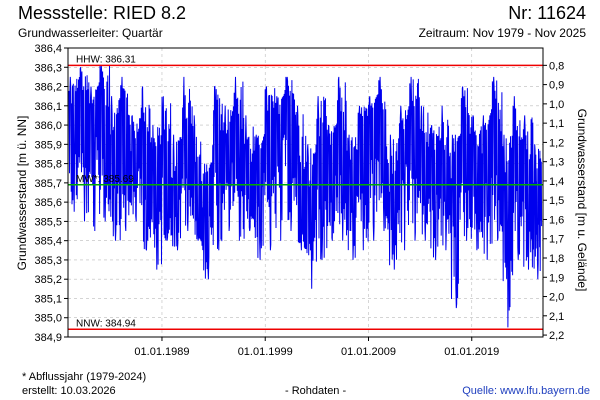 This screenshot has height=400, width=600. What do you see at coordinates (471, 352) in the screenshot?
I see `x-tick-label: 01.01.2019` at bounding box center [471, 352].